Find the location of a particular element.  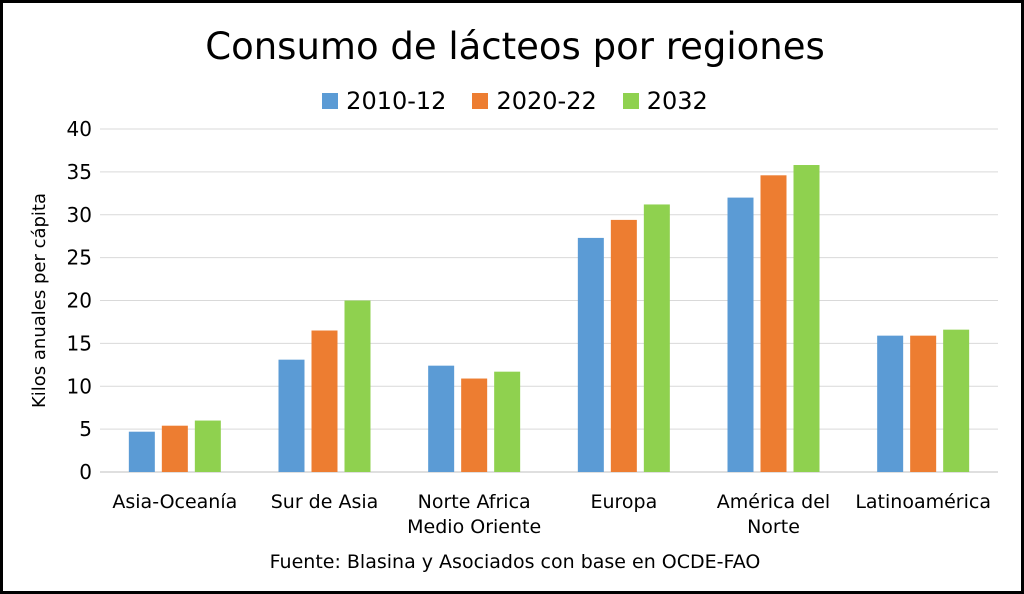

x-tick-label: Europa is located at coordinates (623, 502).